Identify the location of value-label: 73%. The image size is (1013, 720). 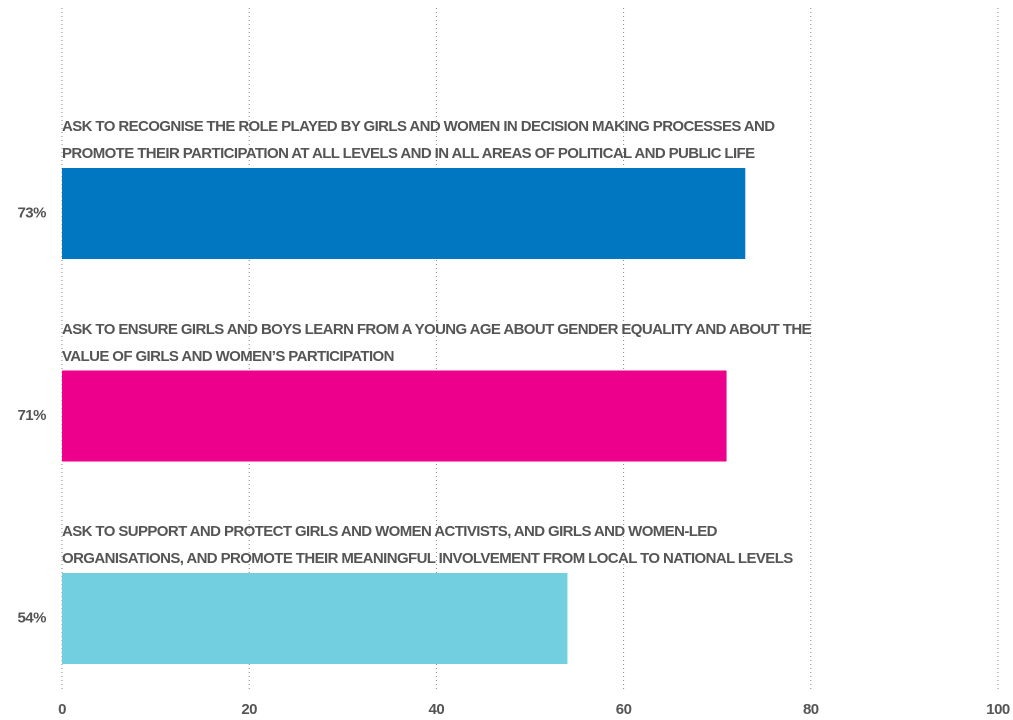
(31, 212).